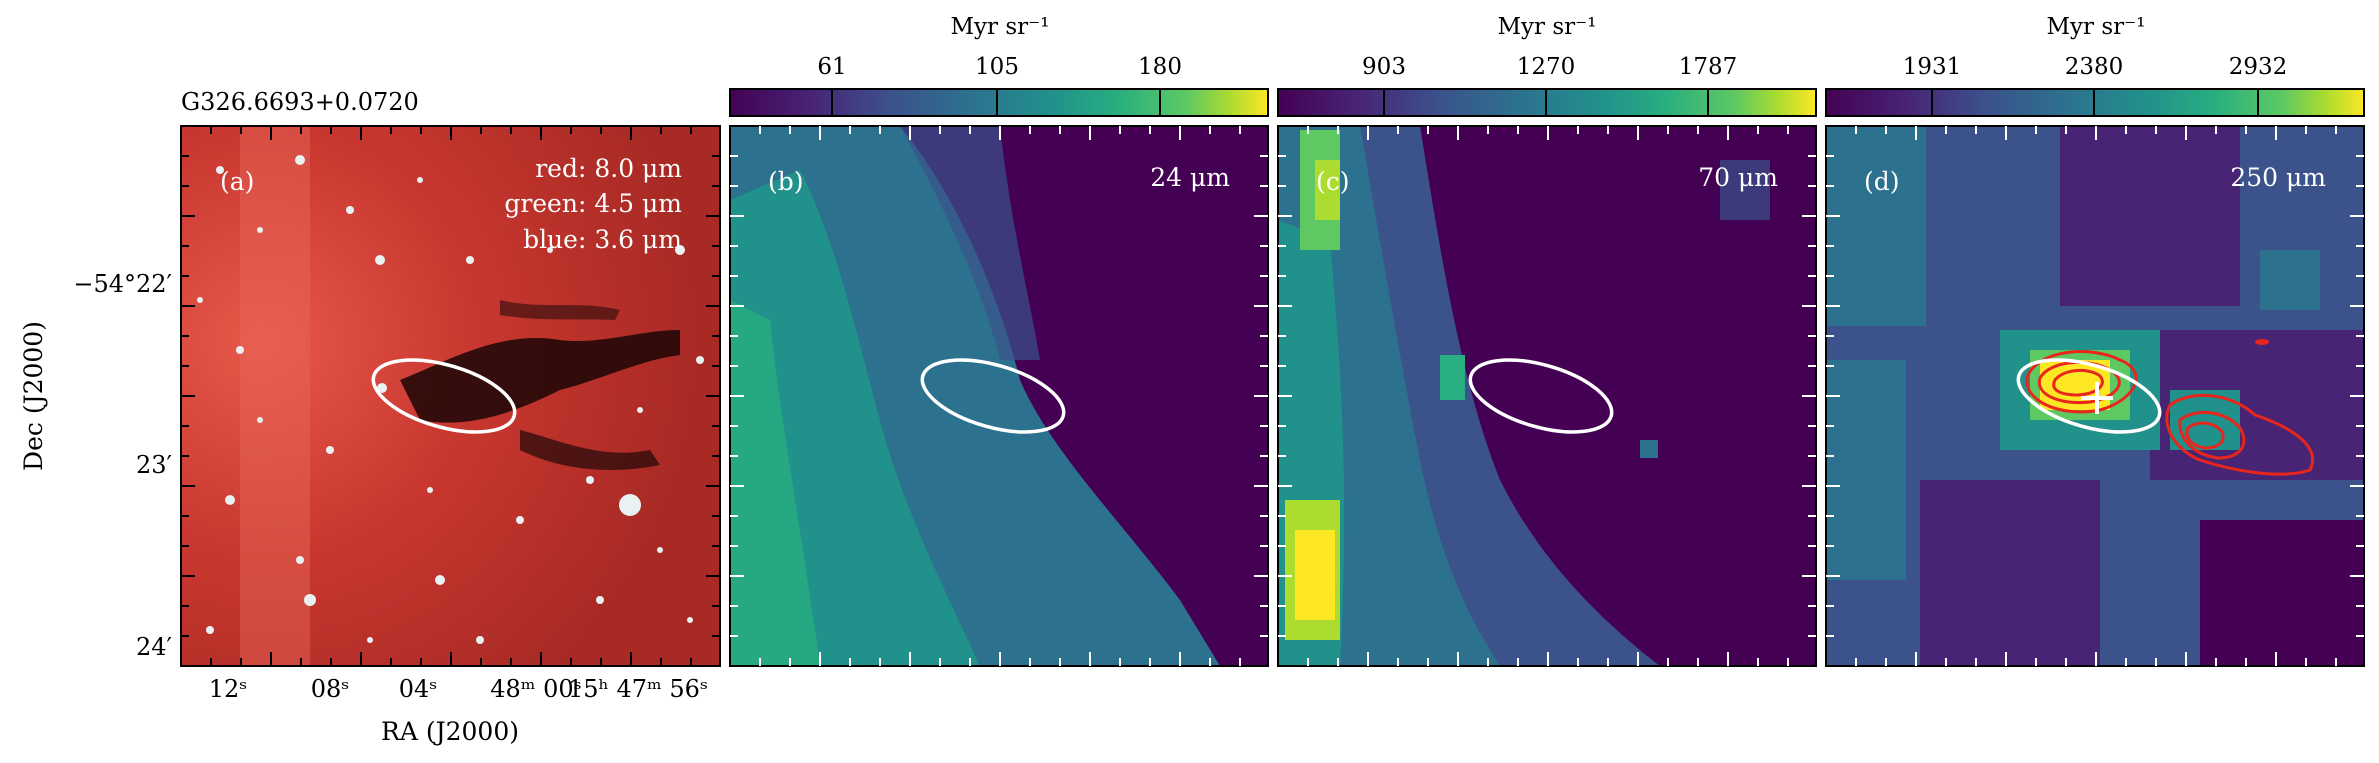 Image resolution: width=2379 pixels, height=763 pixels. What do you see at coordinates (2258, 67) in the screenshot?
I see `colorbar-tick-label: 2932` at bounding box center [2258, 67].